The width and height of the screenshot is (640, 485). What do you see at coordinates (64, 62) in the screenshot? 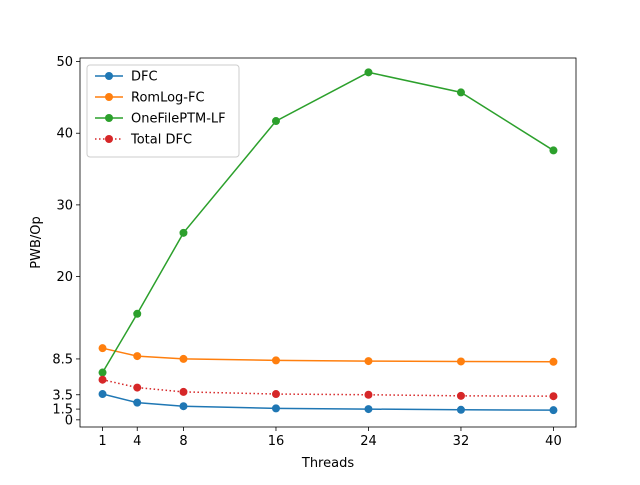
I see `y-tick-label-7: 50` at bounding box center [64, 62].